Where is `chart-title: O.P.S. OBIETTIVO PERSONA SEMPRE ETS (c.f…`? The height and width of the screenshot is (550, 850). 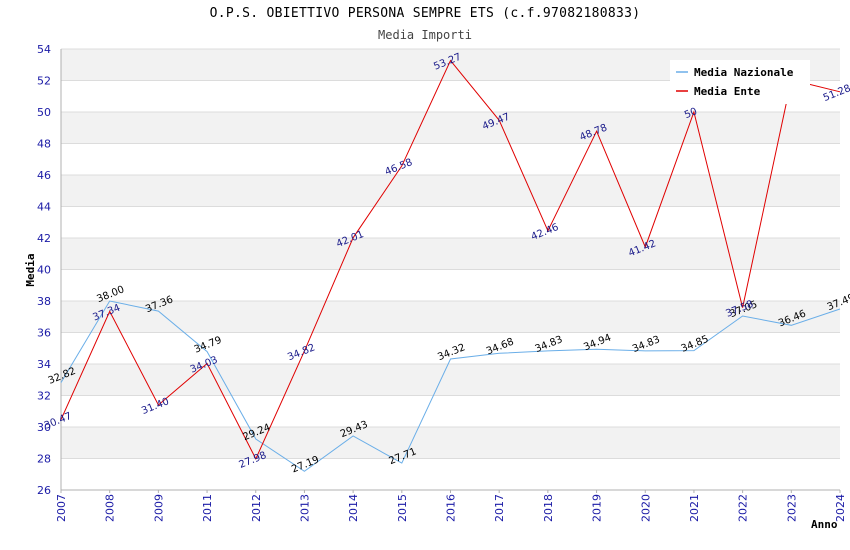
chart-title: O.P.S. OBIETTIVO PERSONA SEMPRE ETS (c.f… is located at coordinates (425, 13).